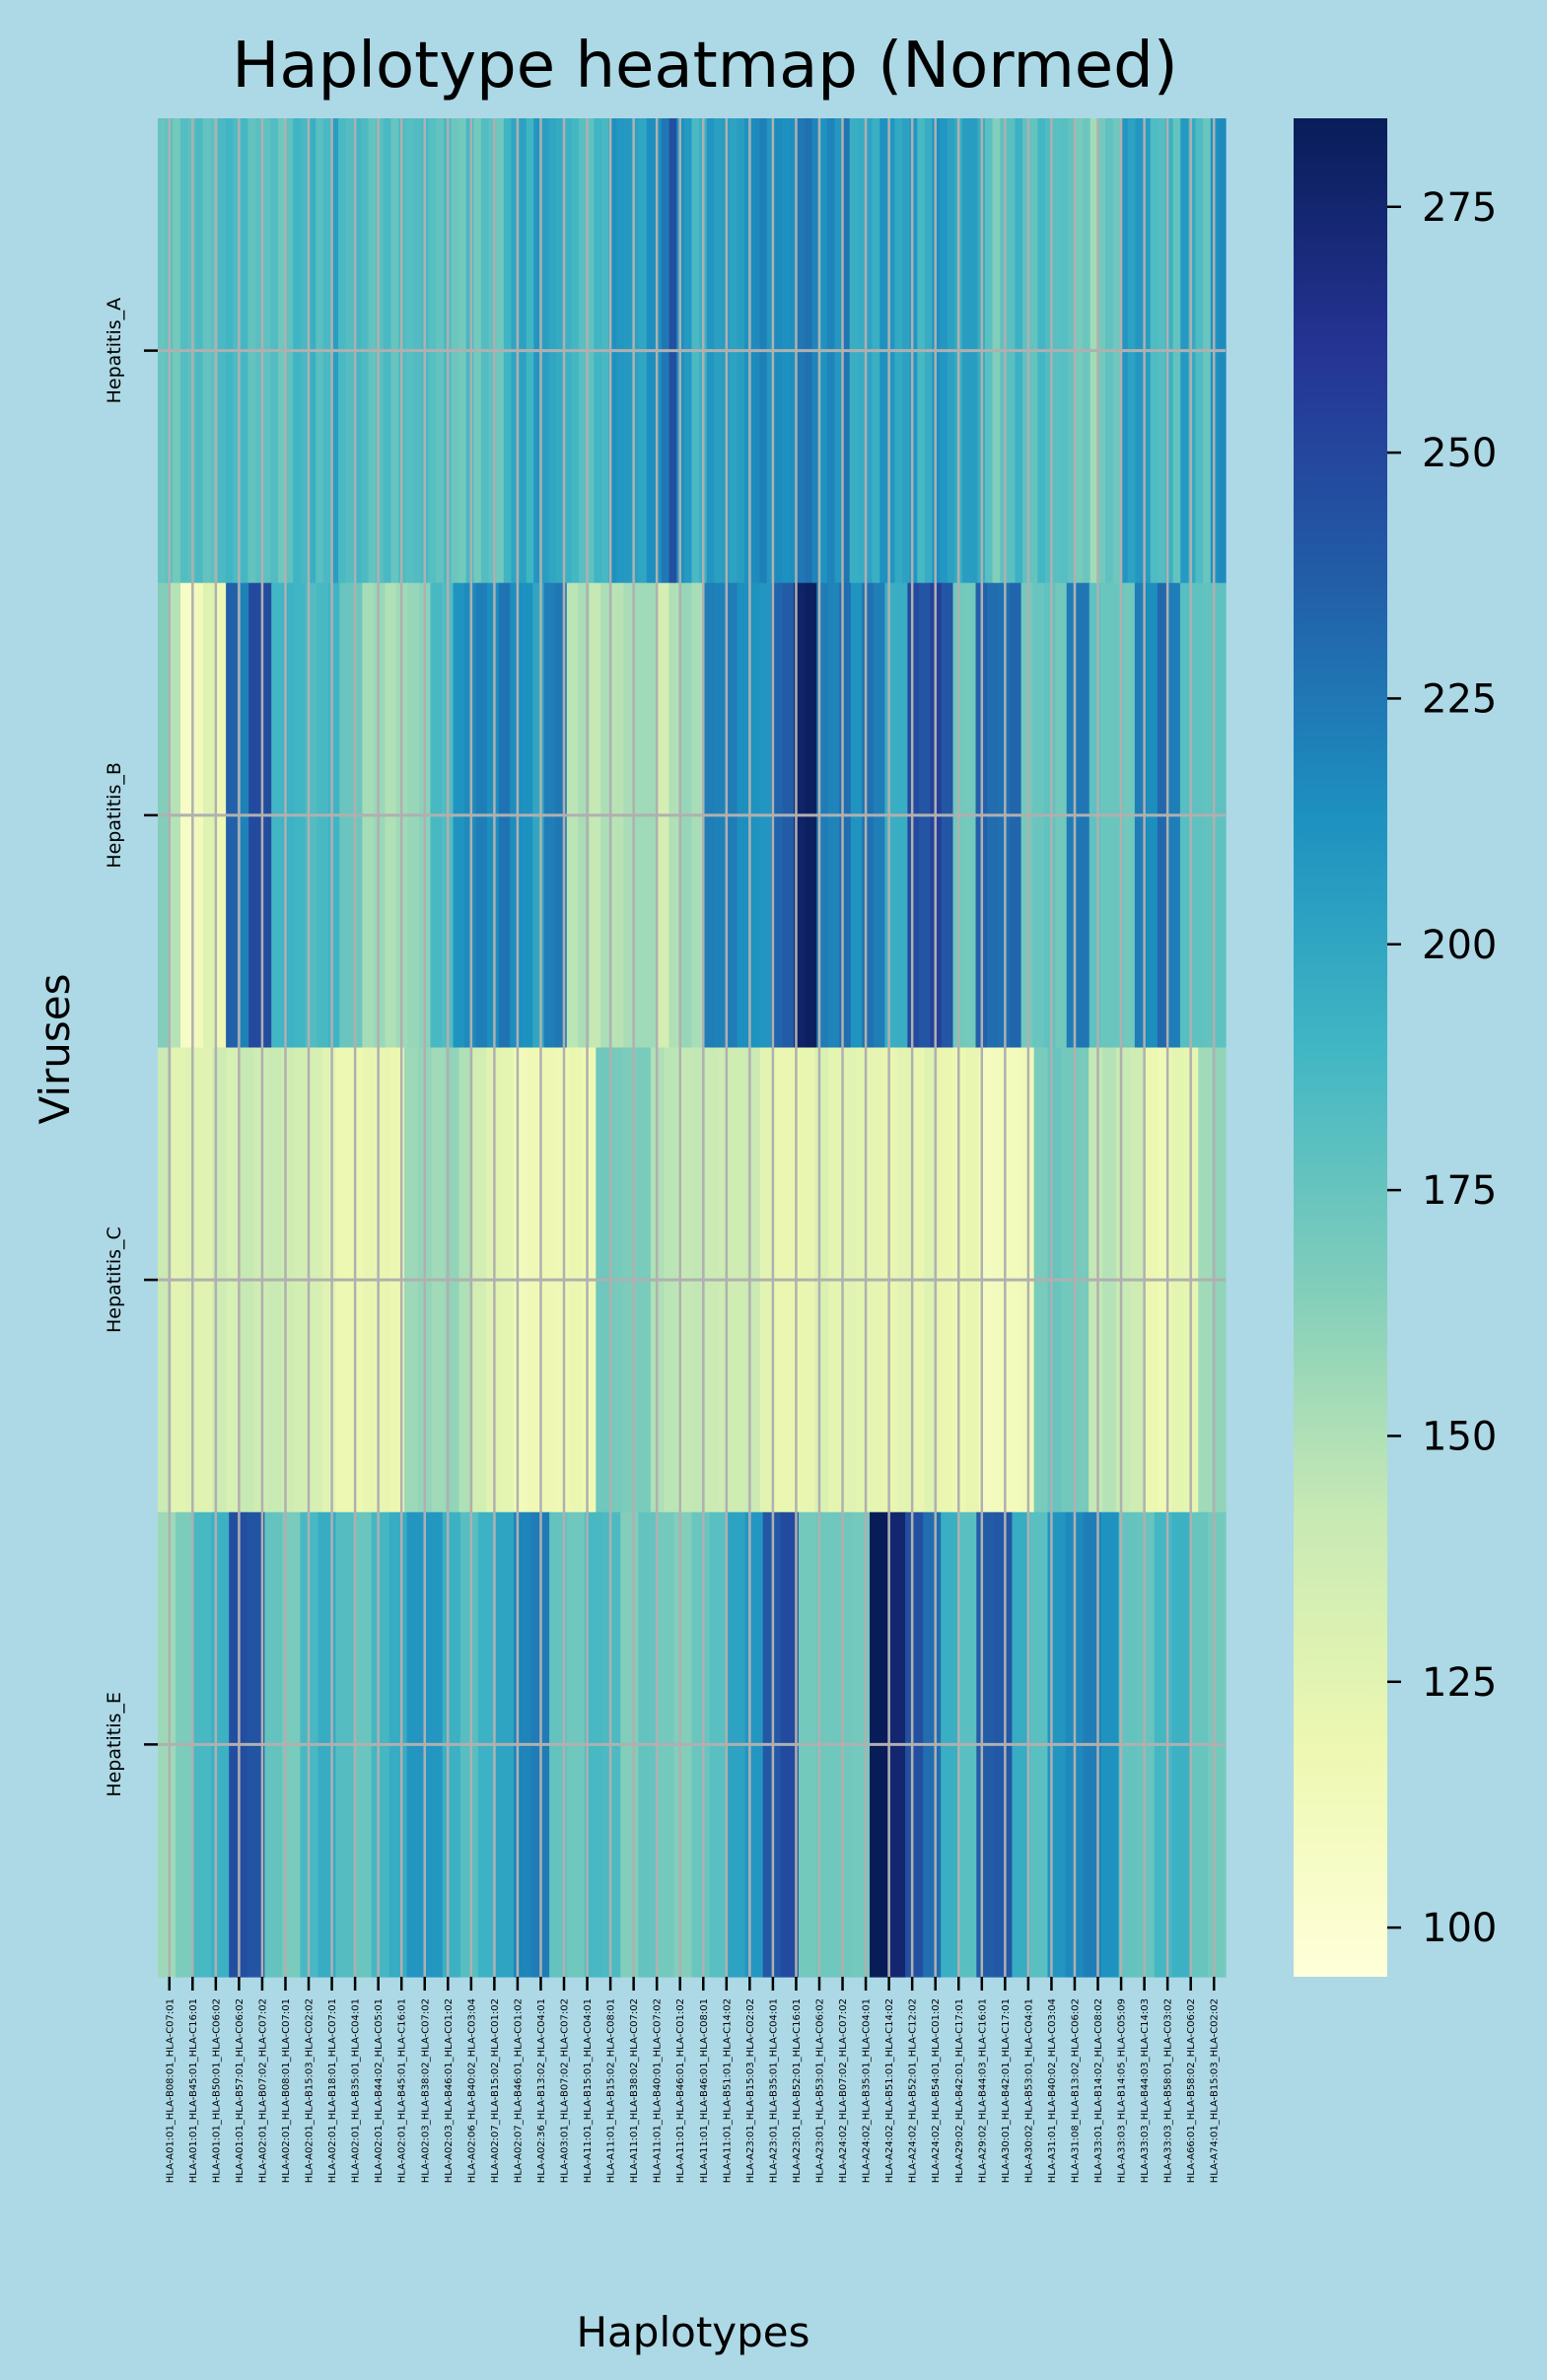 The image size is (1547, 2380). I want to click on y-axis-label: Viruses, so click(55, 1049).